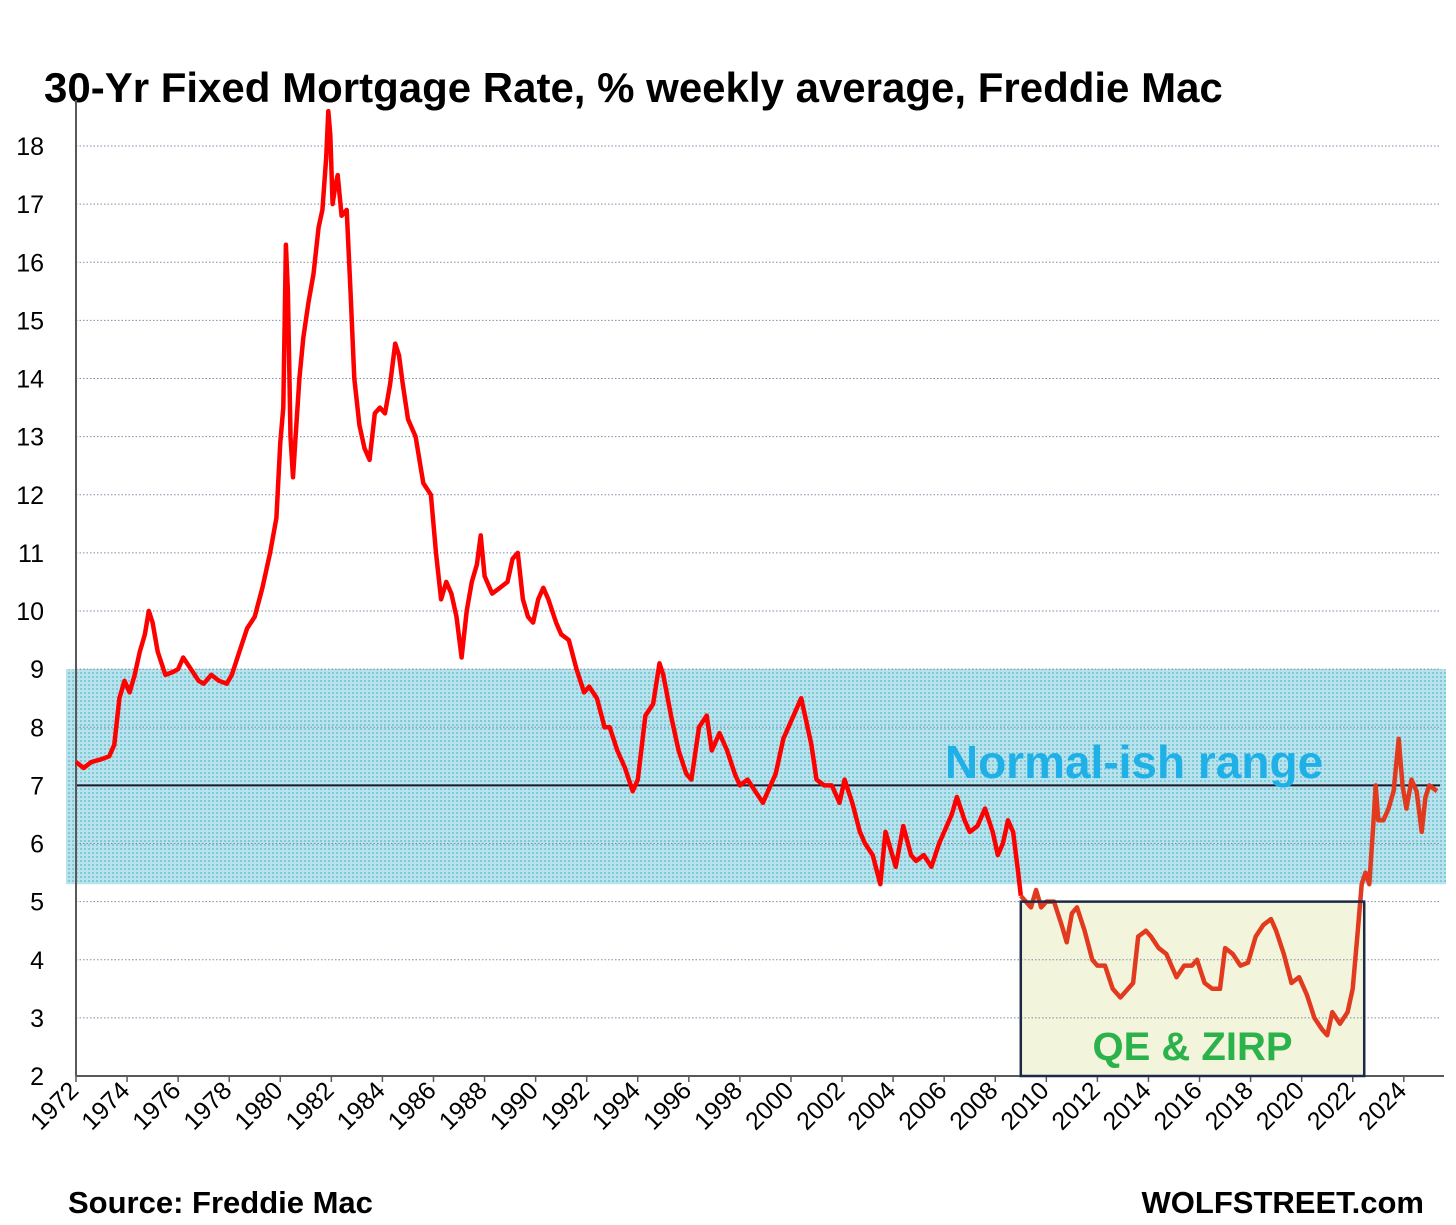 Image resolution: width=1456 pixels, height=1225 pixels. I want to click on x-tick-label: 2002, so click(820, 1105).